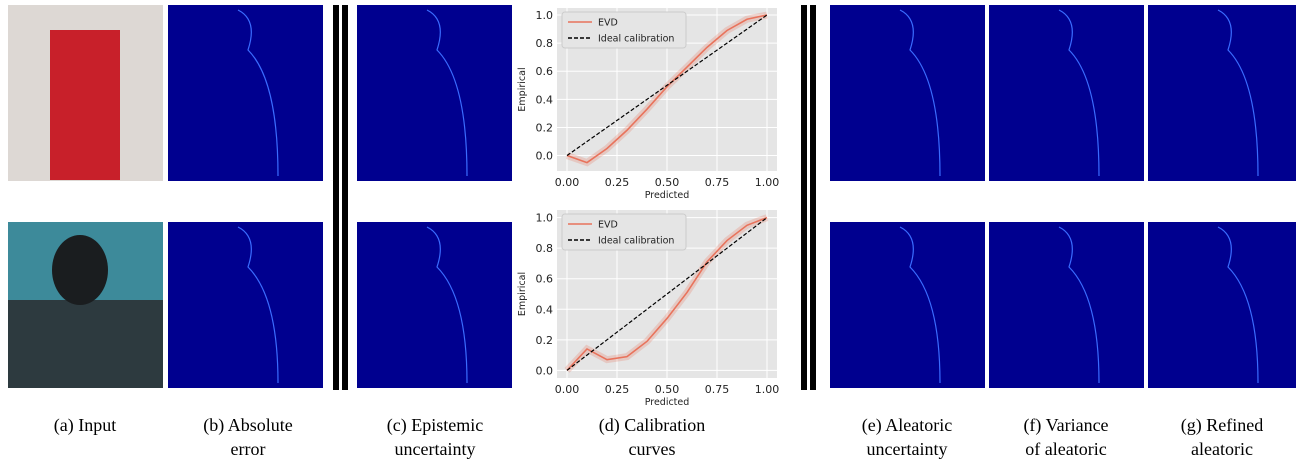  What do you see at coordinates (1222, 449) in the screenshot?
I see `caption: aleatoric` at bounding box center [1222, 449].